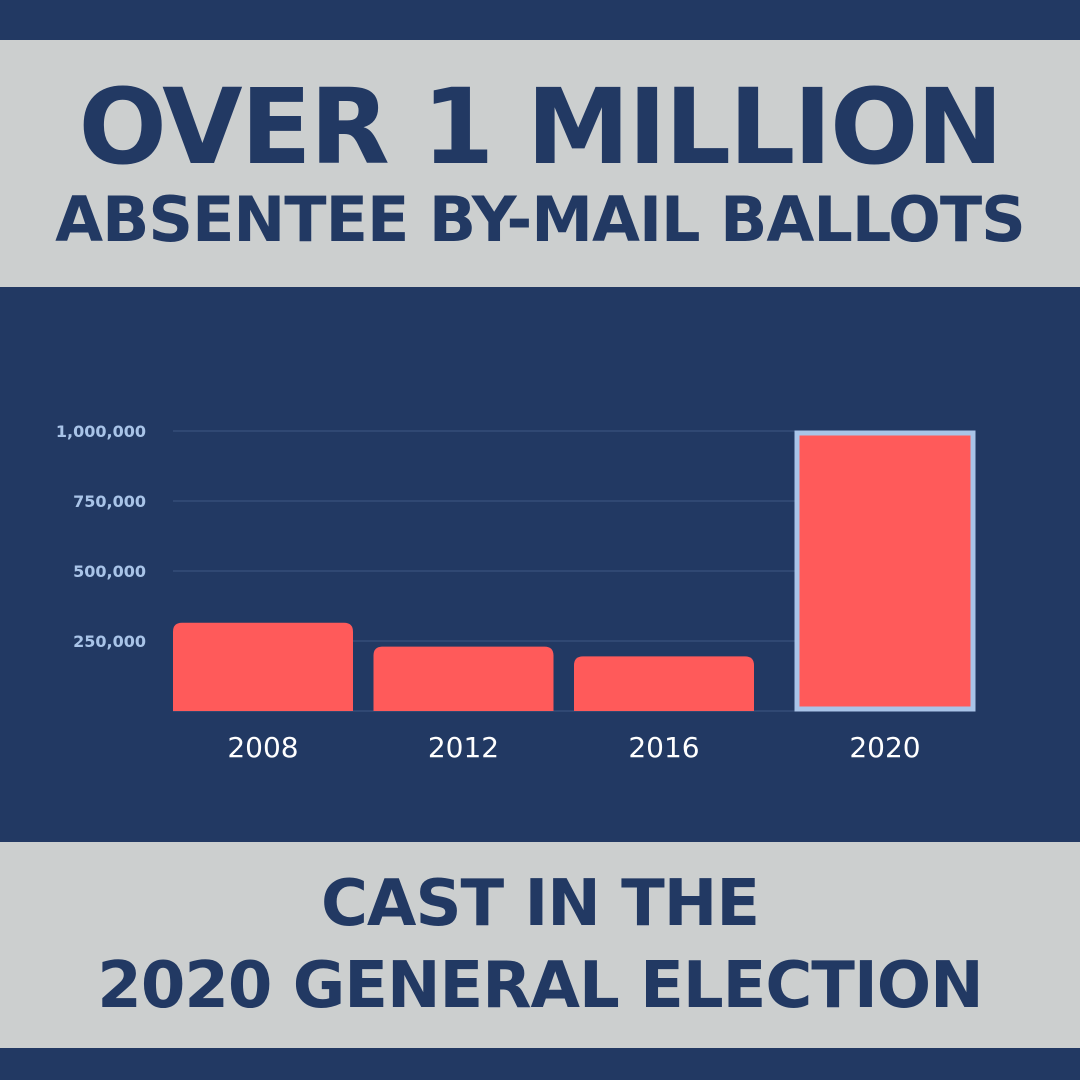 The image size is (1080, 1080). I want to click on y-tick-label: 750,000, so click(109, 501).